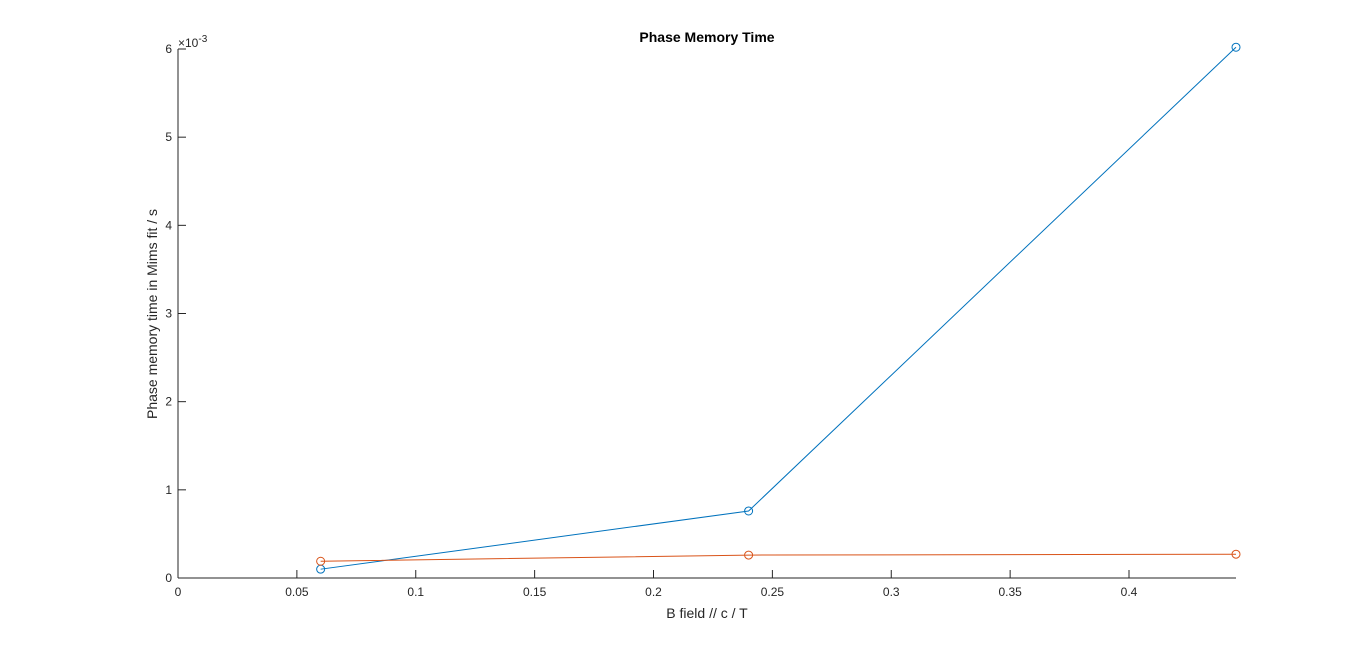 The width and height of the screenshot is (1366, 656). I want to click on y-exponent-label: ×10⁻³, so click(193, 42).